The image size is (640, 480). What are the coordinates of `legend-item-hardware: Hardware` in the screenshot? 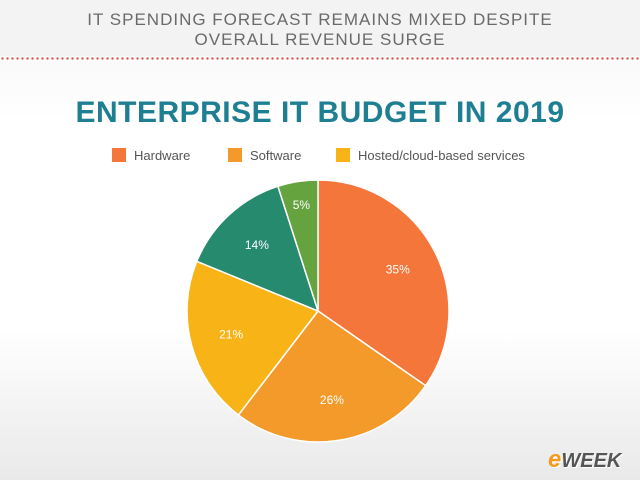 It's located at (151, 155).